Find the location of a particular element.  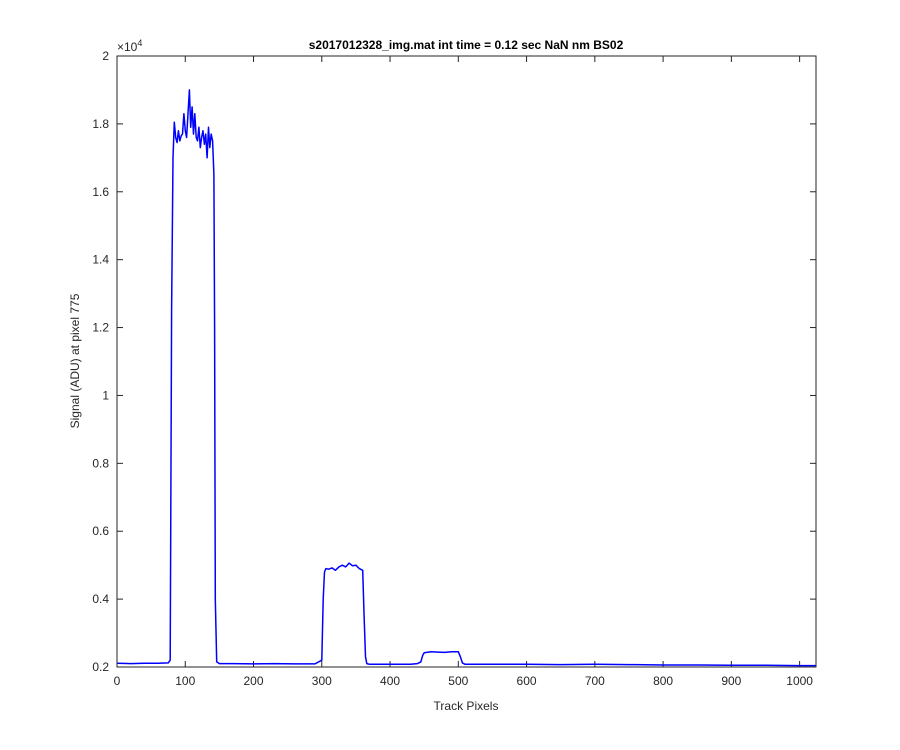

x-tick-label: 1000 is located at coordinates (799, 681).